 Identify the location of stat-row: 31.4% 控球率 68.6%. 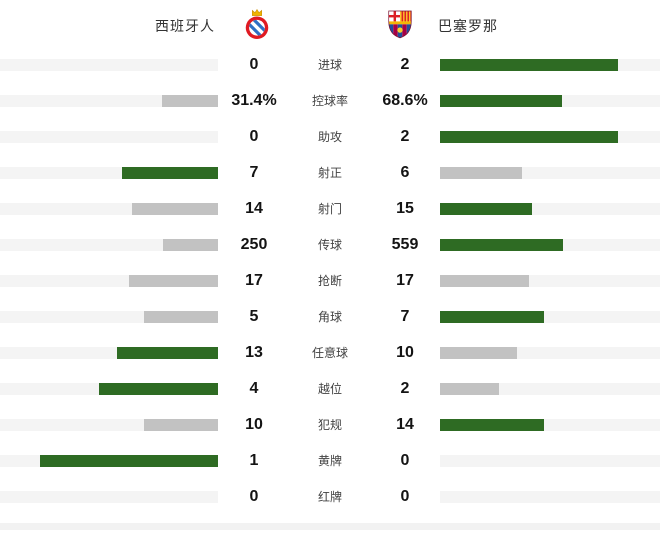
(330, 101).